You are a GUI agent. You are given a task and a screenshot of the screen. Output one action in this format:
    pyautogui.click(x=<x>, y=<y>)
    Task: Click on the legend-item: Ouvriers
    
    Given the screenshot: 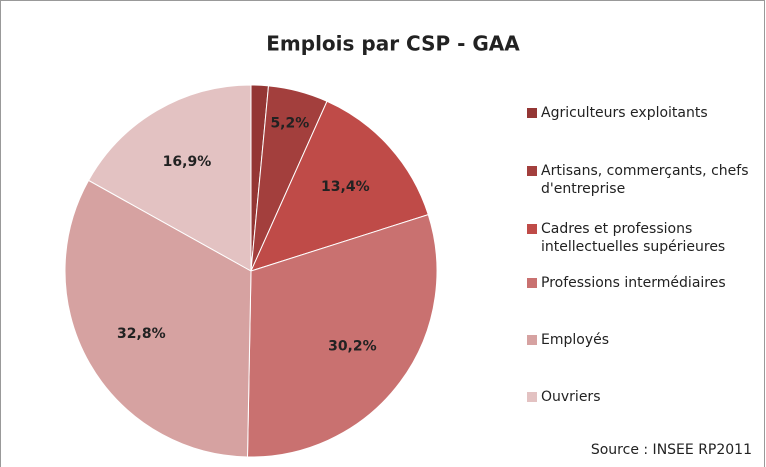 What is the action you would take?
    pyautogui.click(x=643, y=397)
    